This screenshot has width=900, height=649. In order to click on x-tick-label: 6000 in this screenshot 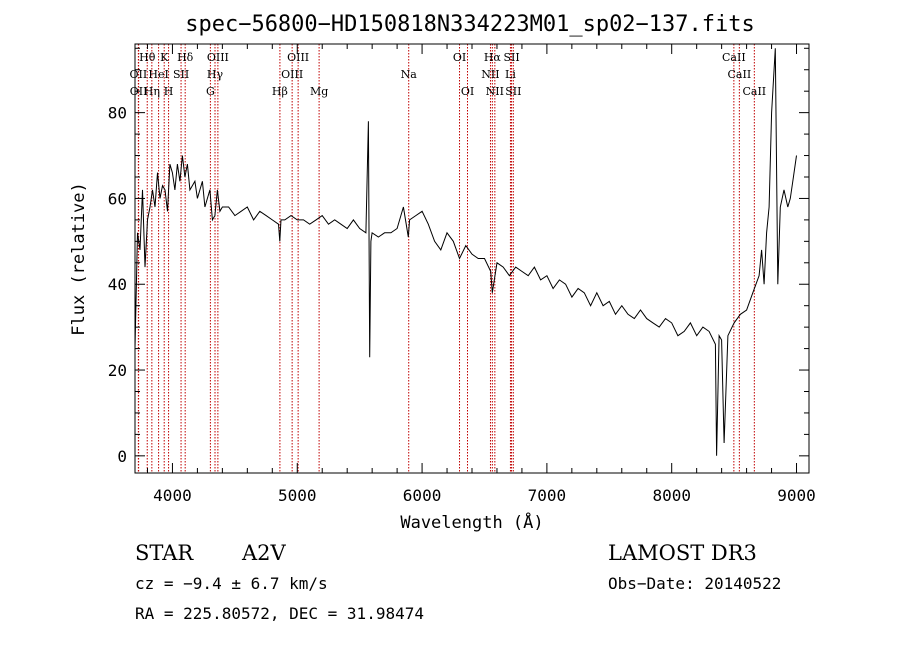, I will do `click(422, 495)`.